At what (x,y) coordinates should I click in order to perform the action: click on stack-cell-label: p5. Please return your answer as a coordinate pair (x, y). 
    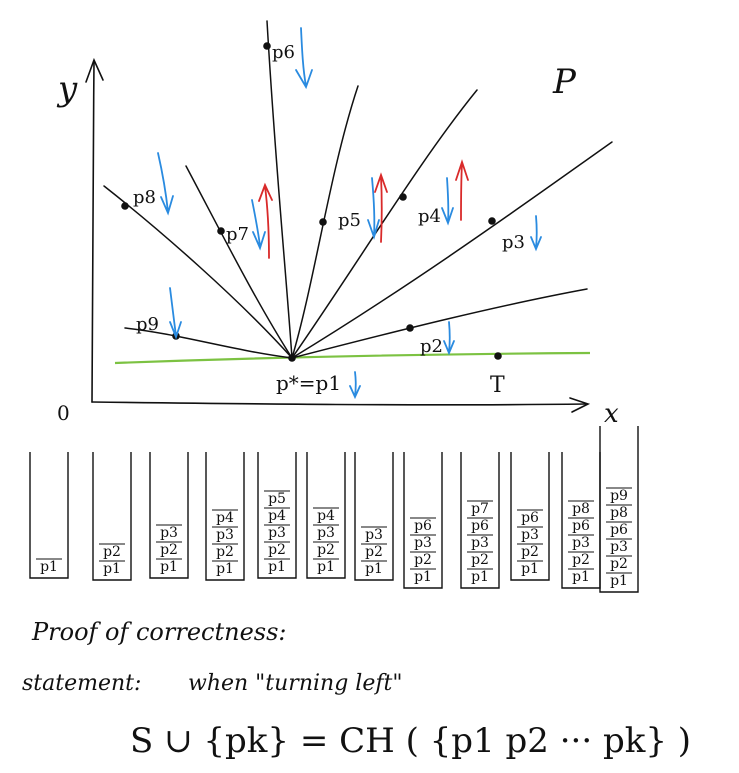
    Looking at the image, I should click on (277, 499).